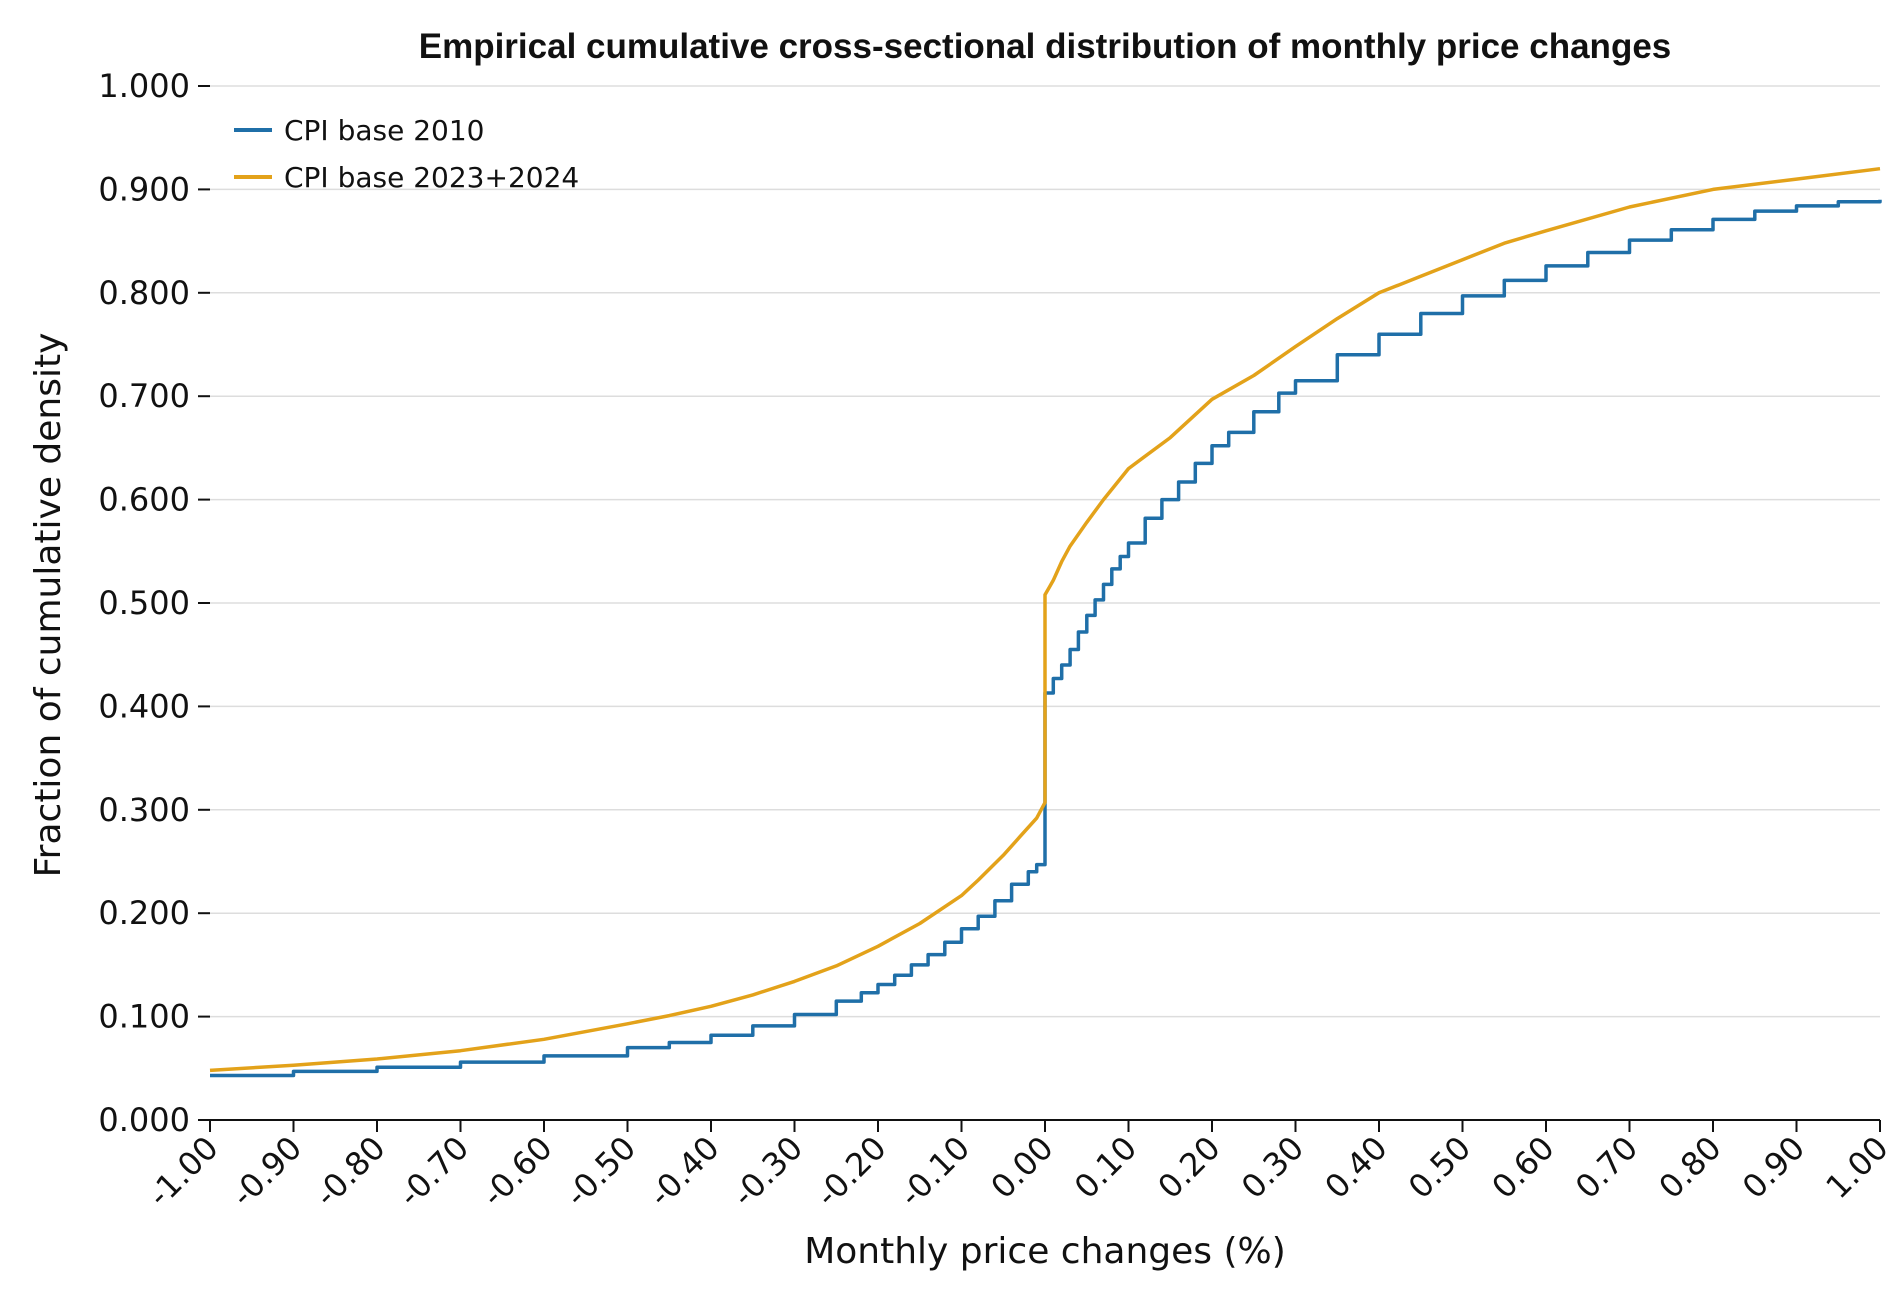  I want to click on y-axis-label: Fraction of cumulative density, so click(48, 605).